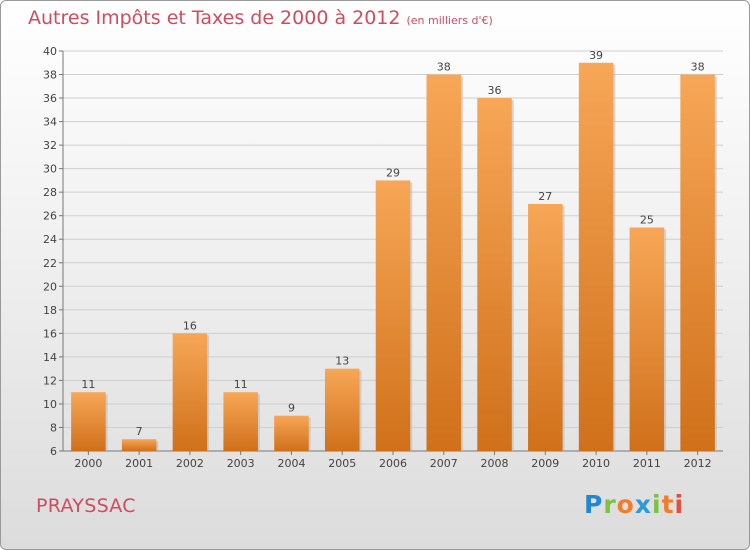 The image size is (750, 550). I want to click on bar-value-label: 36, so click(495, 90).